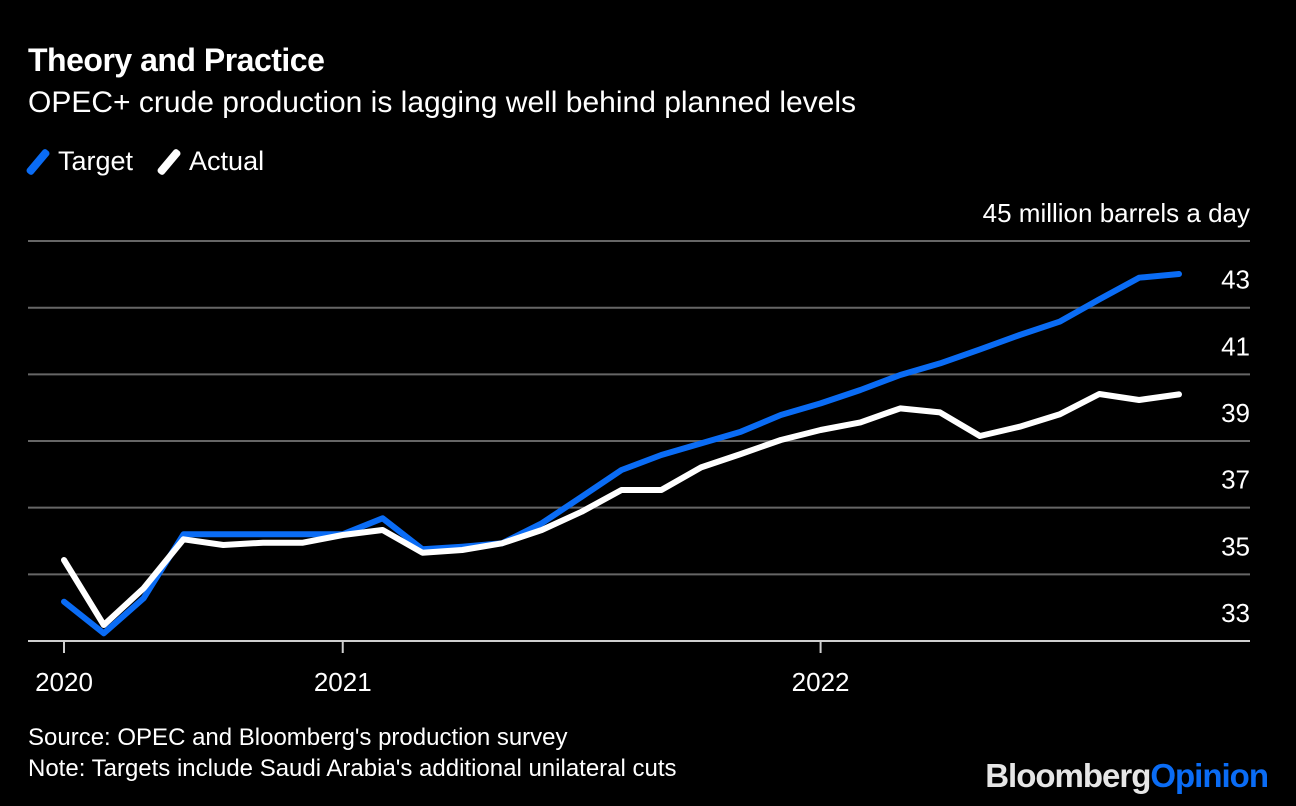 This screenshot has height=806, width=1296. I want to click on legend: Target Actual, so click(150, 161).